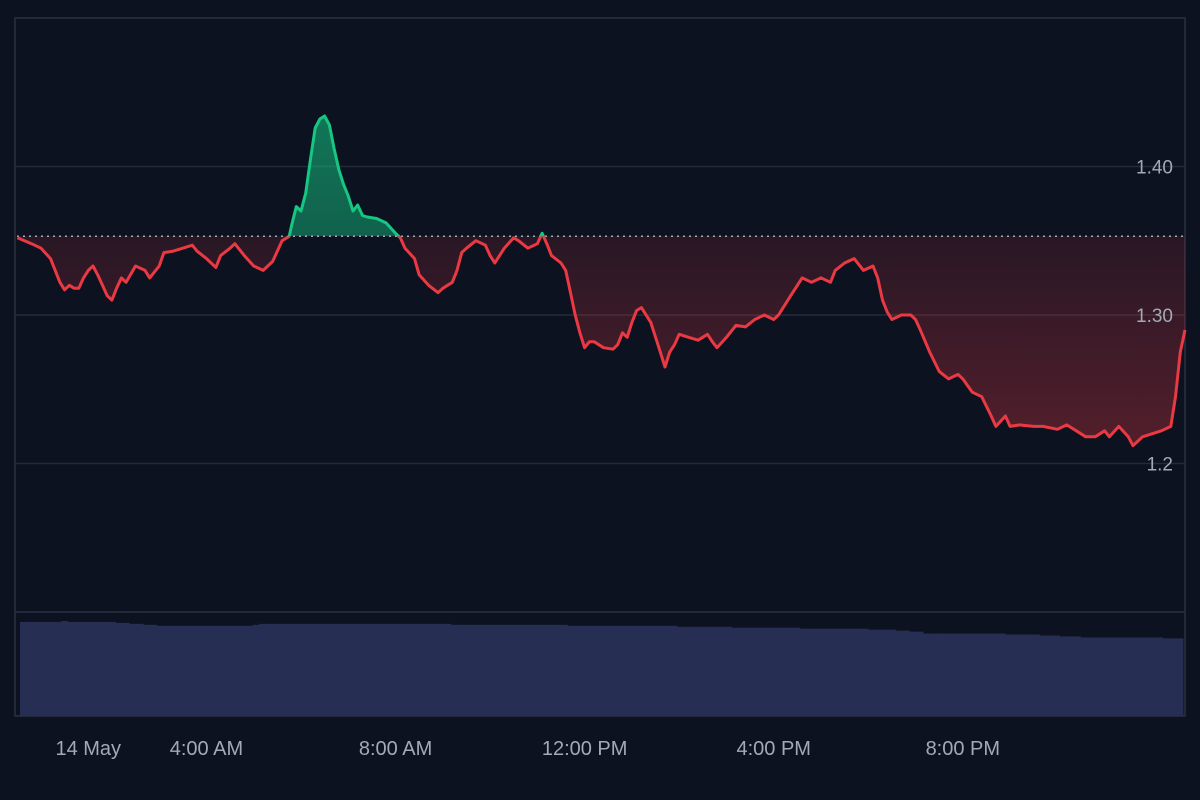 Image resolution: width=1200 pixels, height=800 pixels. I want to click on x-tick-label: 4:00 AM, so click(206, 749).